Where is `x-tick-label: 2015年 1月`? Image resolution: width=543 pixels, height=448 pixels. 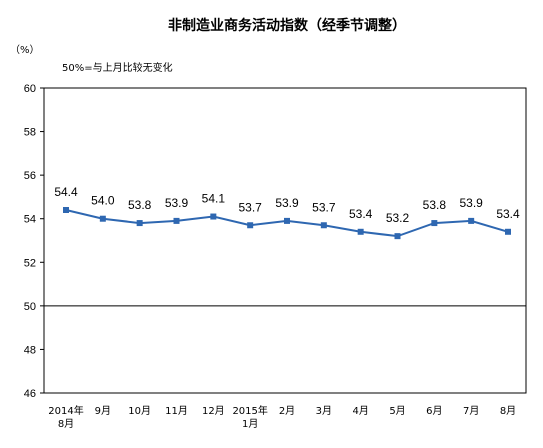 x-tick-label: 2015年 1月 is located at coordinates (249, 417).